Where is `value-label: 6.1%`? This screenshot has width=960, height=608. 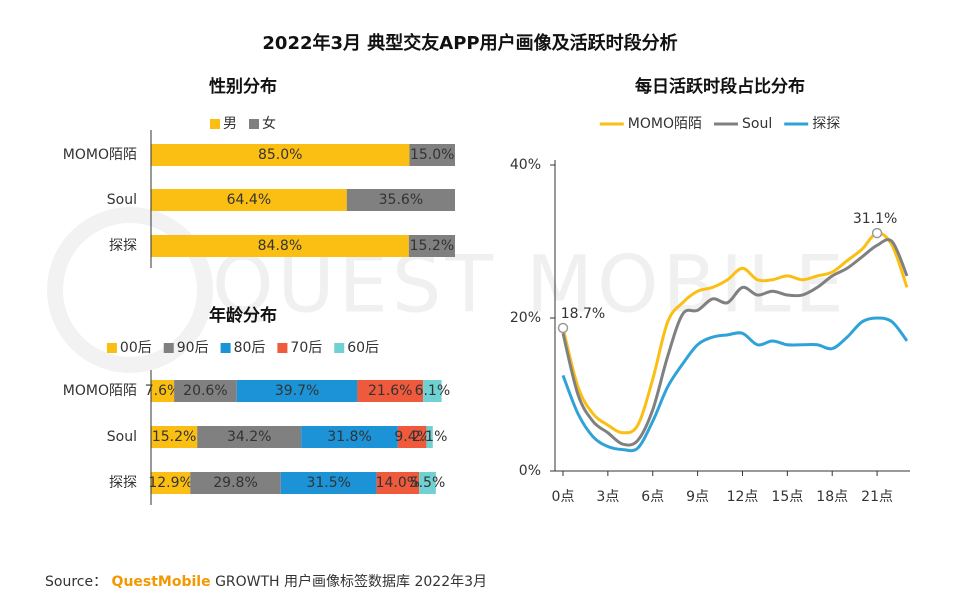
value-label: 6.1% is located at coordinates (433, 391).